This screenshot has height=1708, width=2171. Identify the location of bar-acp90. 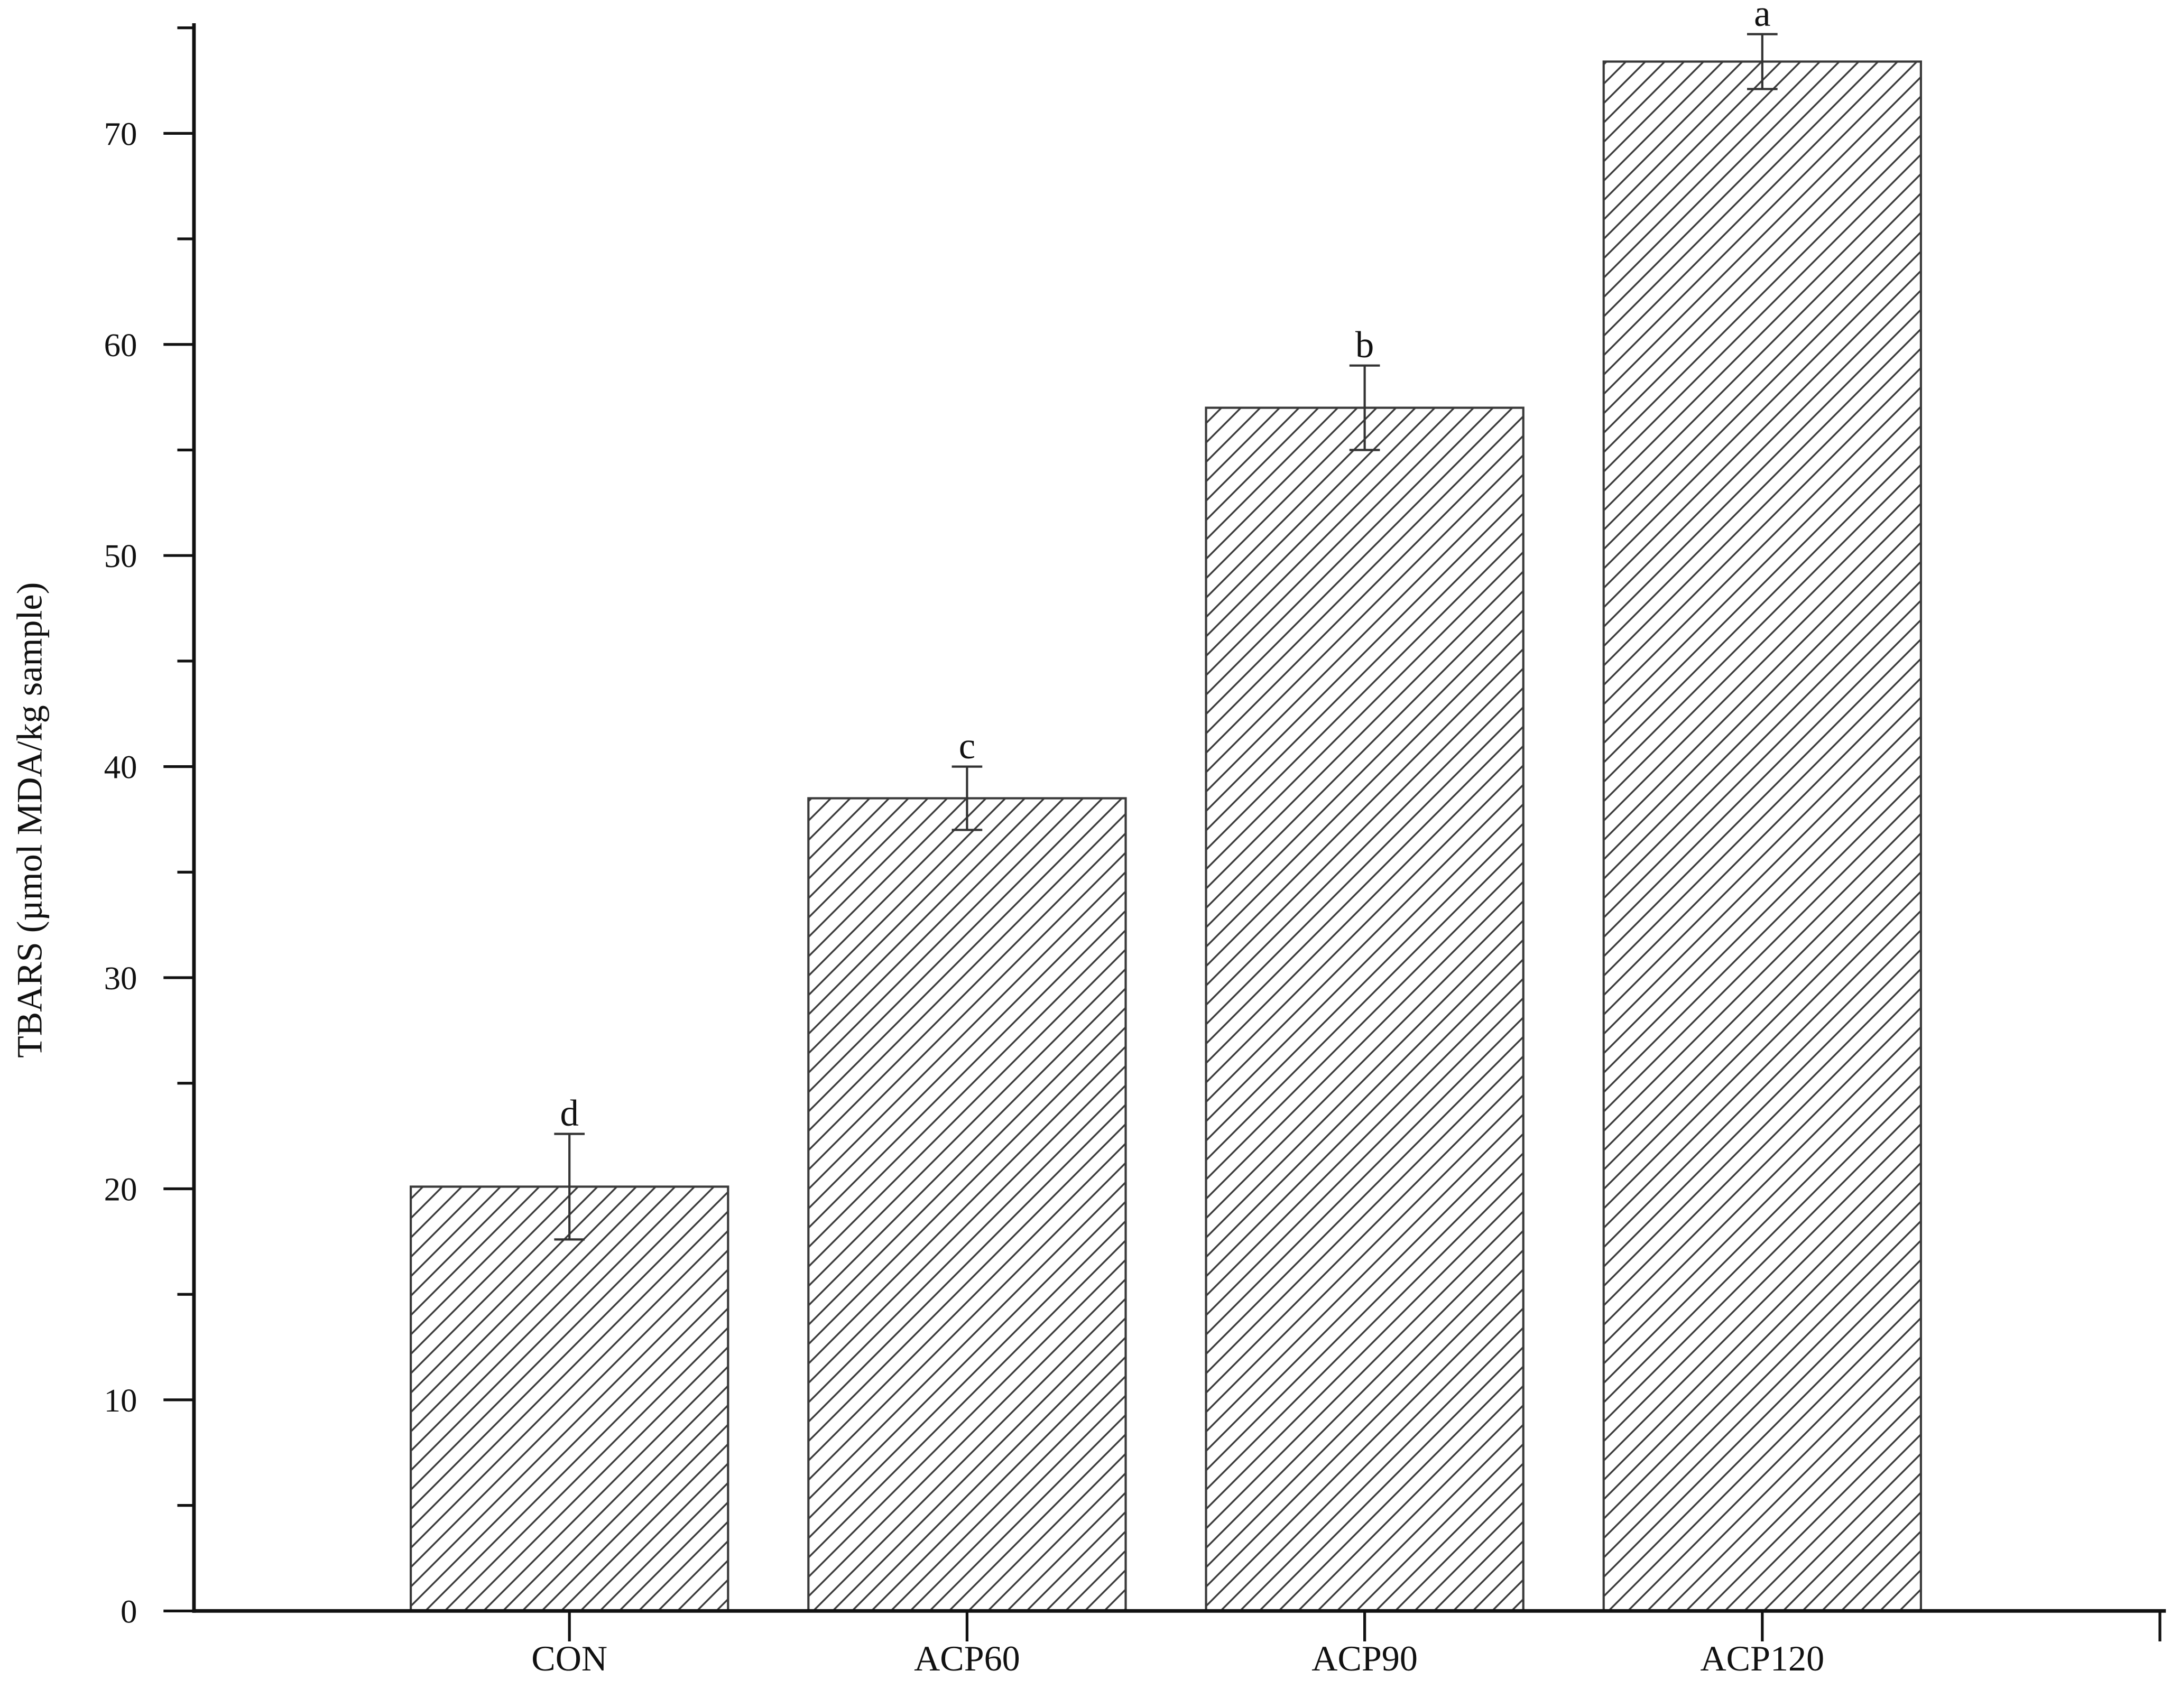
(1365, 1009).